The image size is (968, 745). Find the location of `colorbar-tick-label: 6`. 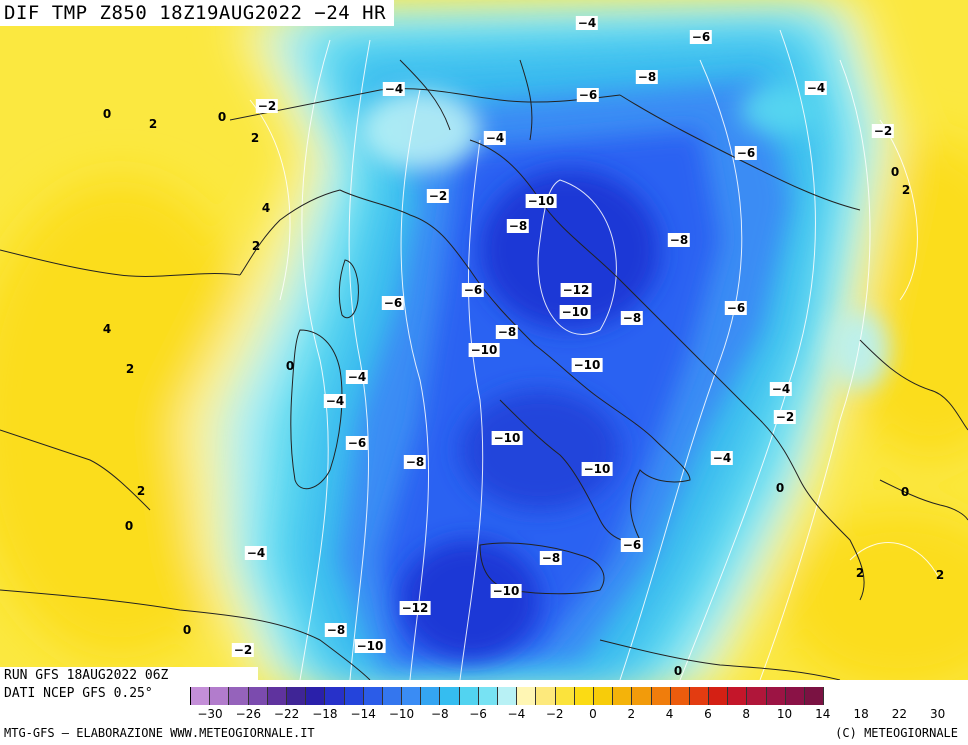

colorbar-tick-label: 6 is located at coordinates (708, 714).